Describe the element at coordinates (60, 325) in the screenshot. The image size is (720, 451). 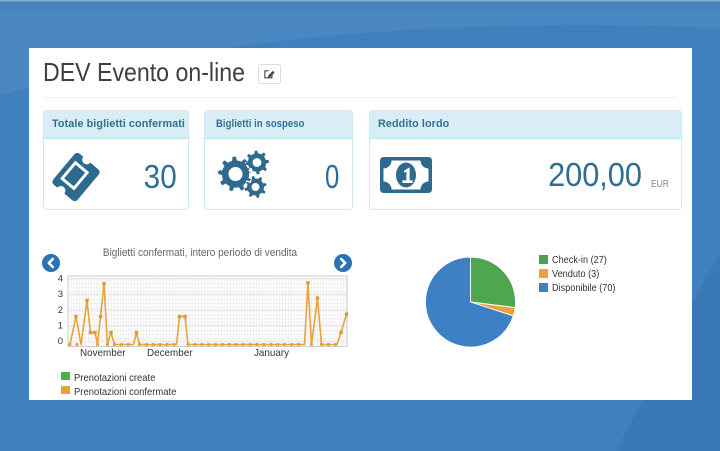
I see `svg-text: 1` at that location.